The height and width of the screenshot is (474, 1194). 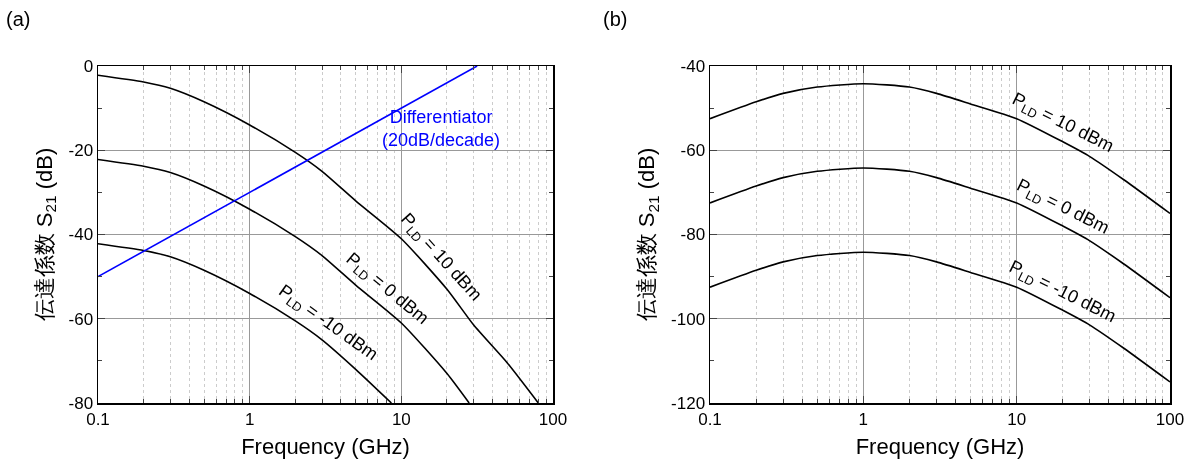 I want to click on chart-title: (b), so click(x=615, y=18).